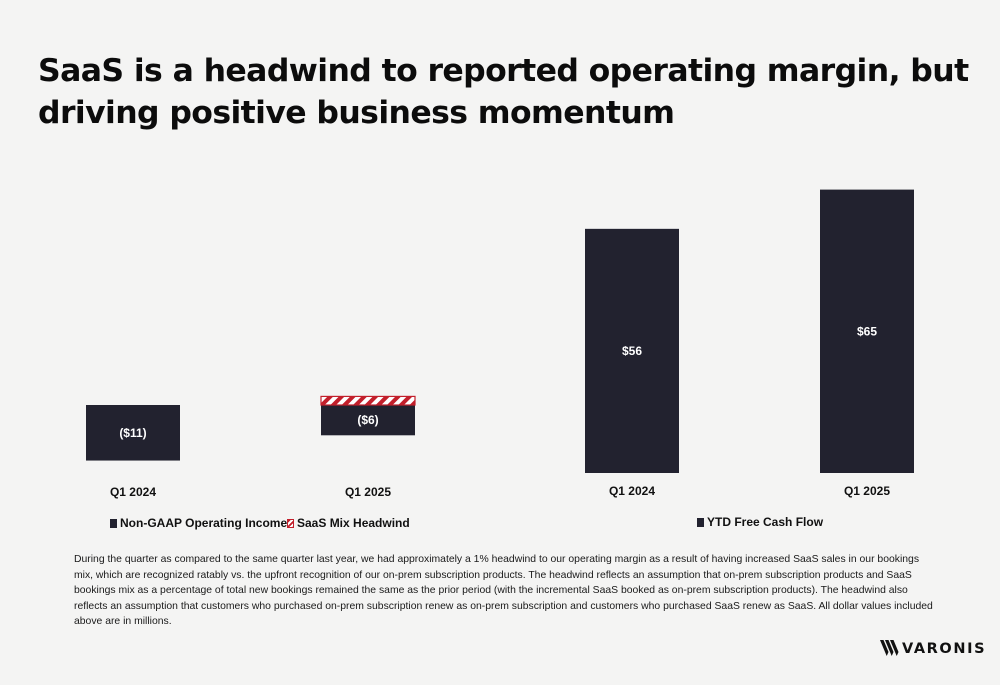 The height and width of the screenshot is (685, 1000). I want to click on operating-income-chart: ($11) Q1 2024 ($6) Q1 2025, so click(251, 447).